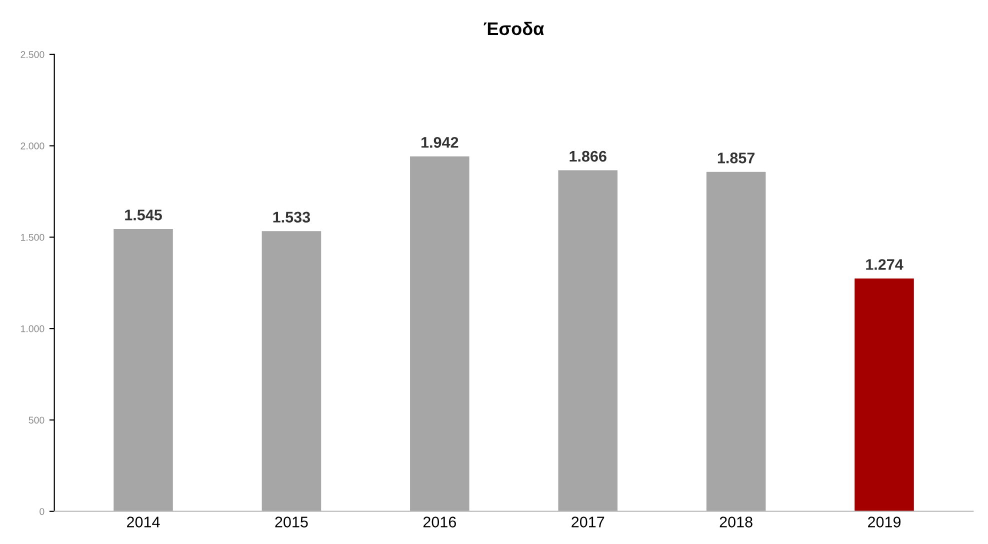  What do you see at coordinates (514, 29) in the screenshot?
I see `chart-title: Έσοδα` at bounding box center [514, 29].